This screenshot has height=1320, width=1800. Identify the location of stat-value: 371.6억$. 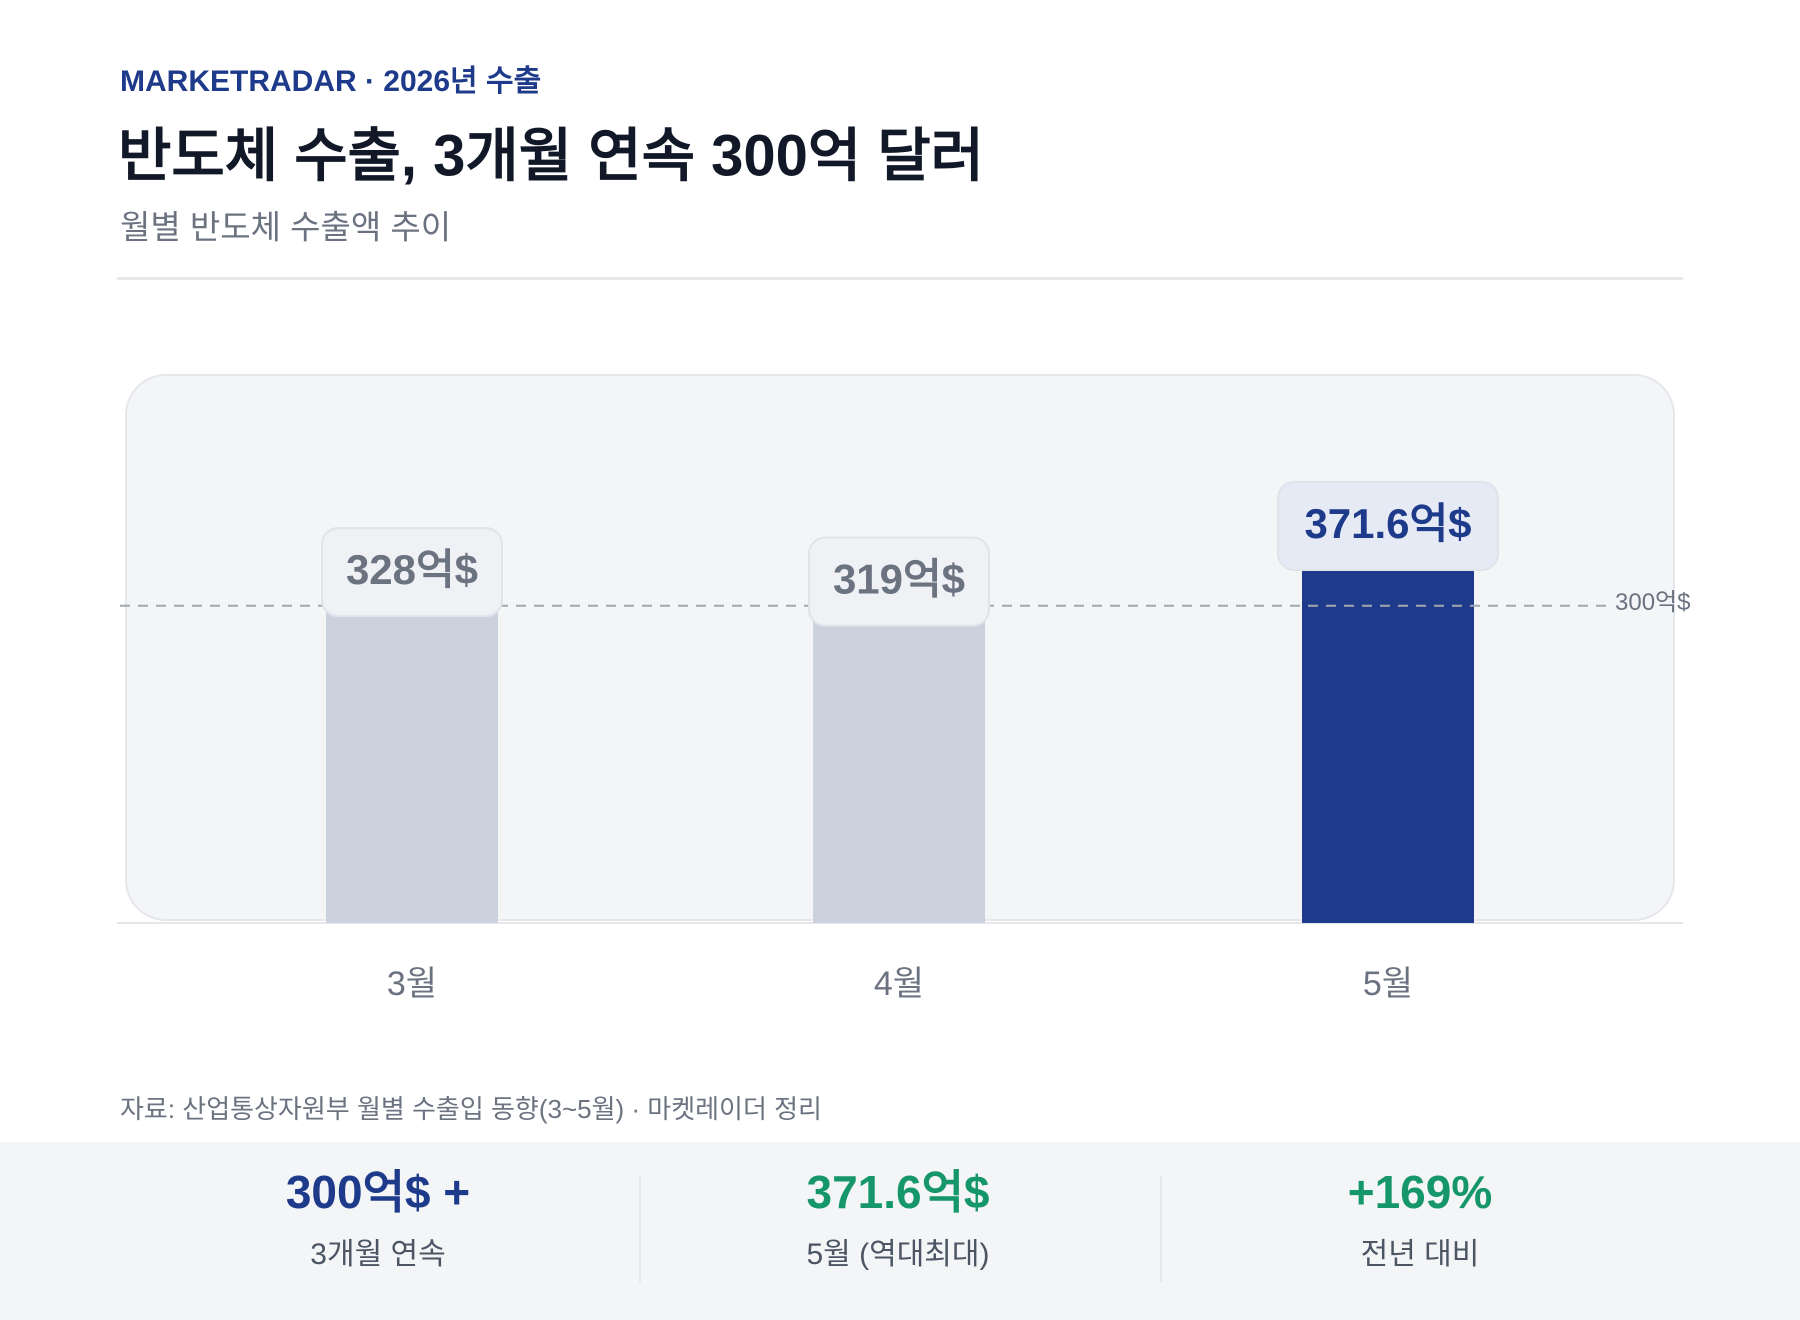
(897, 1192).